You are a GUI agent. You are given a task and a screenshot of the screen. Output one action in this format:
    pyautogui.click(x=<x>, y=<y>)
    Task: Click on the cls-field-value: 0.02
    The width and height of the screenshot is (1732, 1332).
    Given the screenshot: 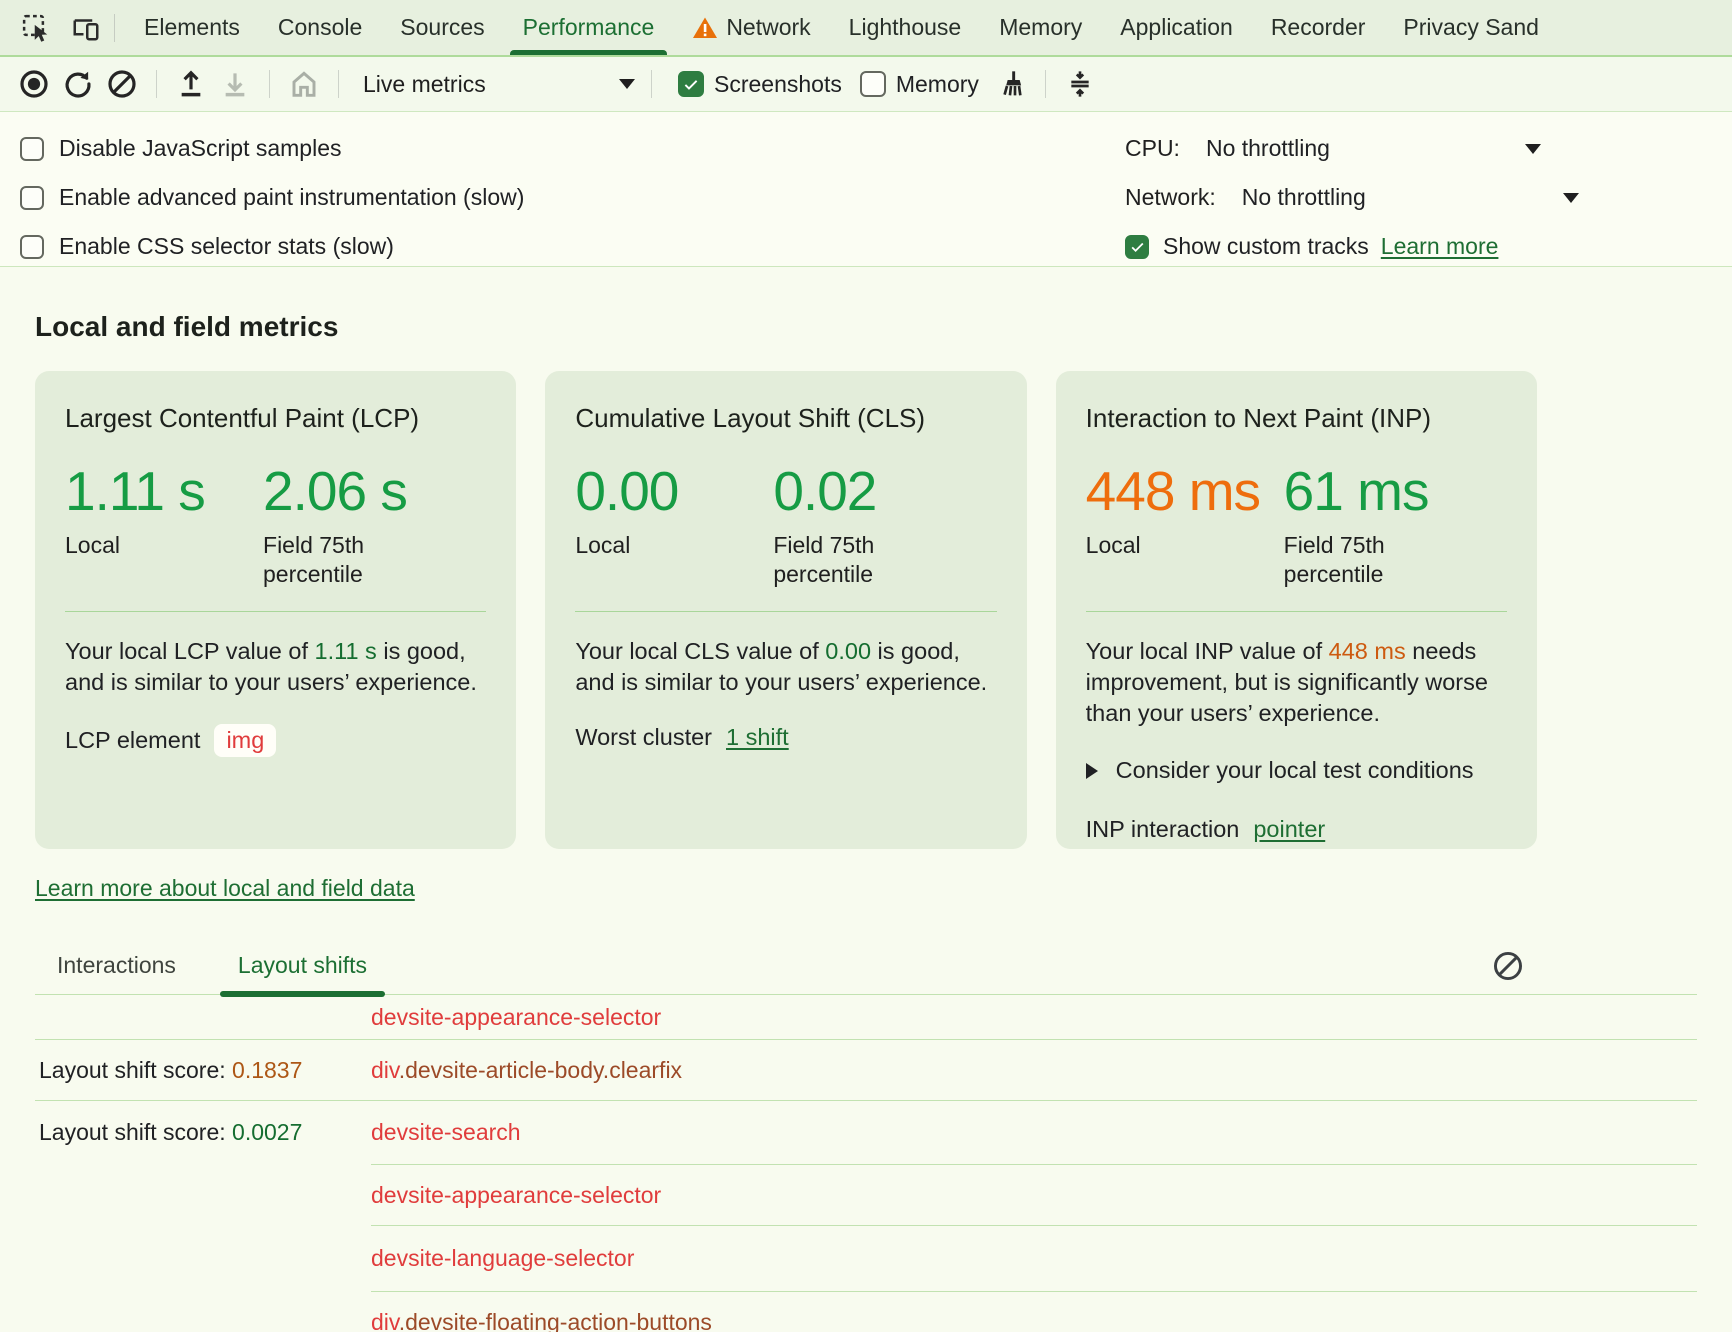 What is the action you would take?
    pyautogui.click(x=825, y=491)
    